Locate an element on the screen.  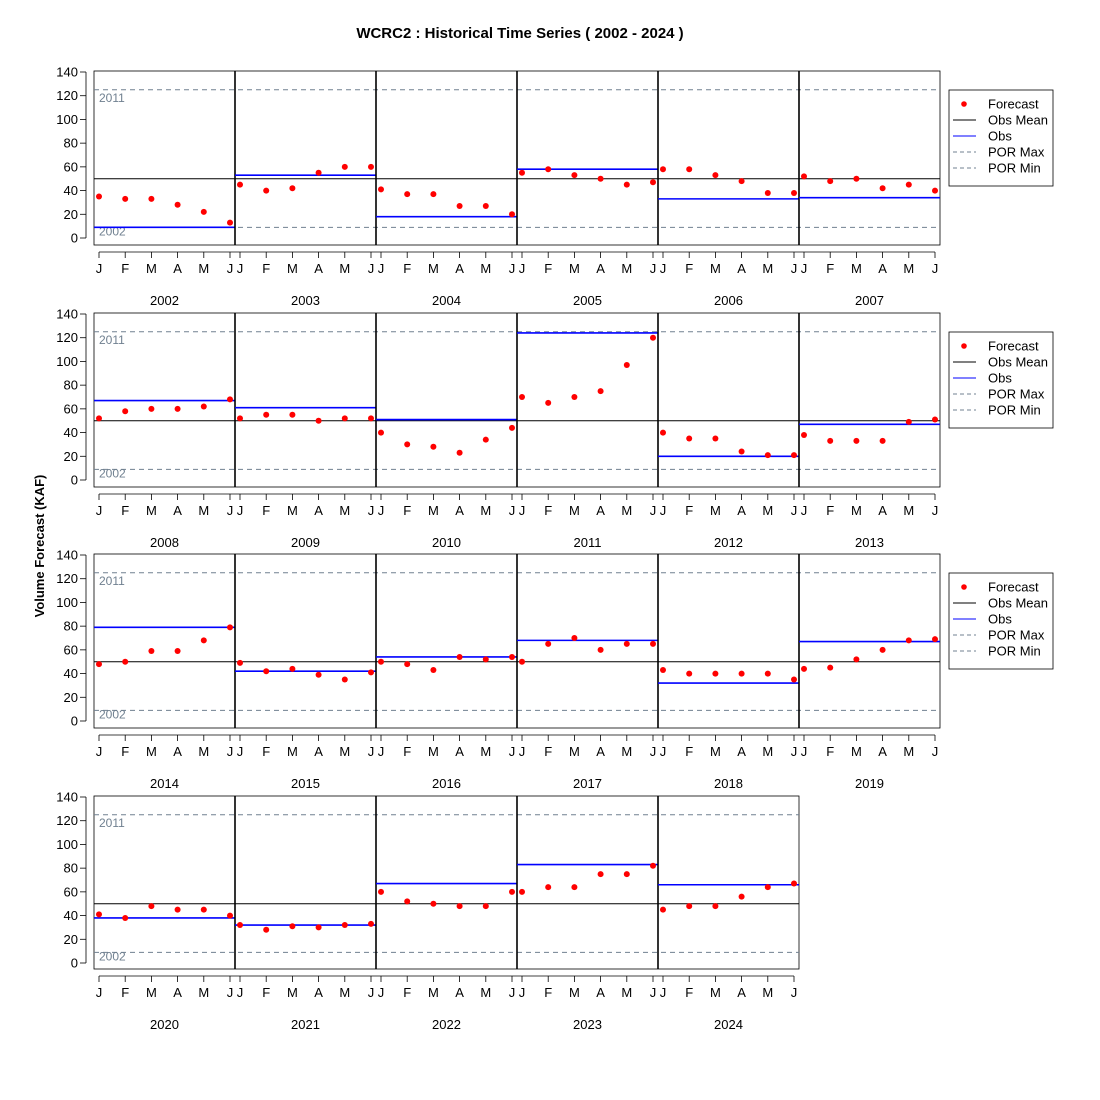
por-min-annotation: 2002 is located at coordinates (112, 714).